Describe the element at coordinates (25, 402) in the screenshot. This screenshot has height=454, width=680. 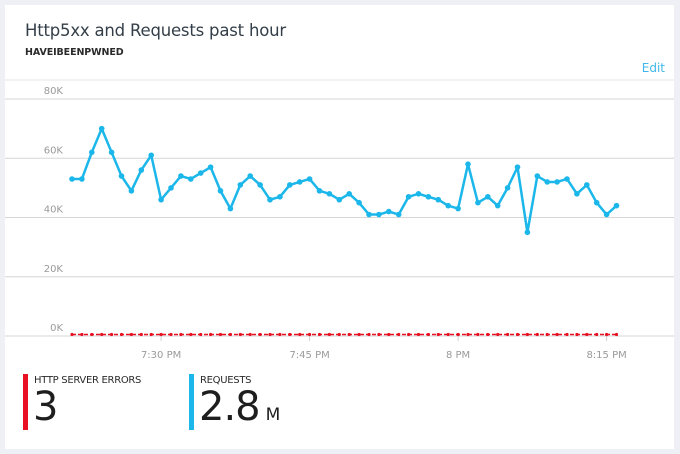
I see `errors-color-bar` at that location.